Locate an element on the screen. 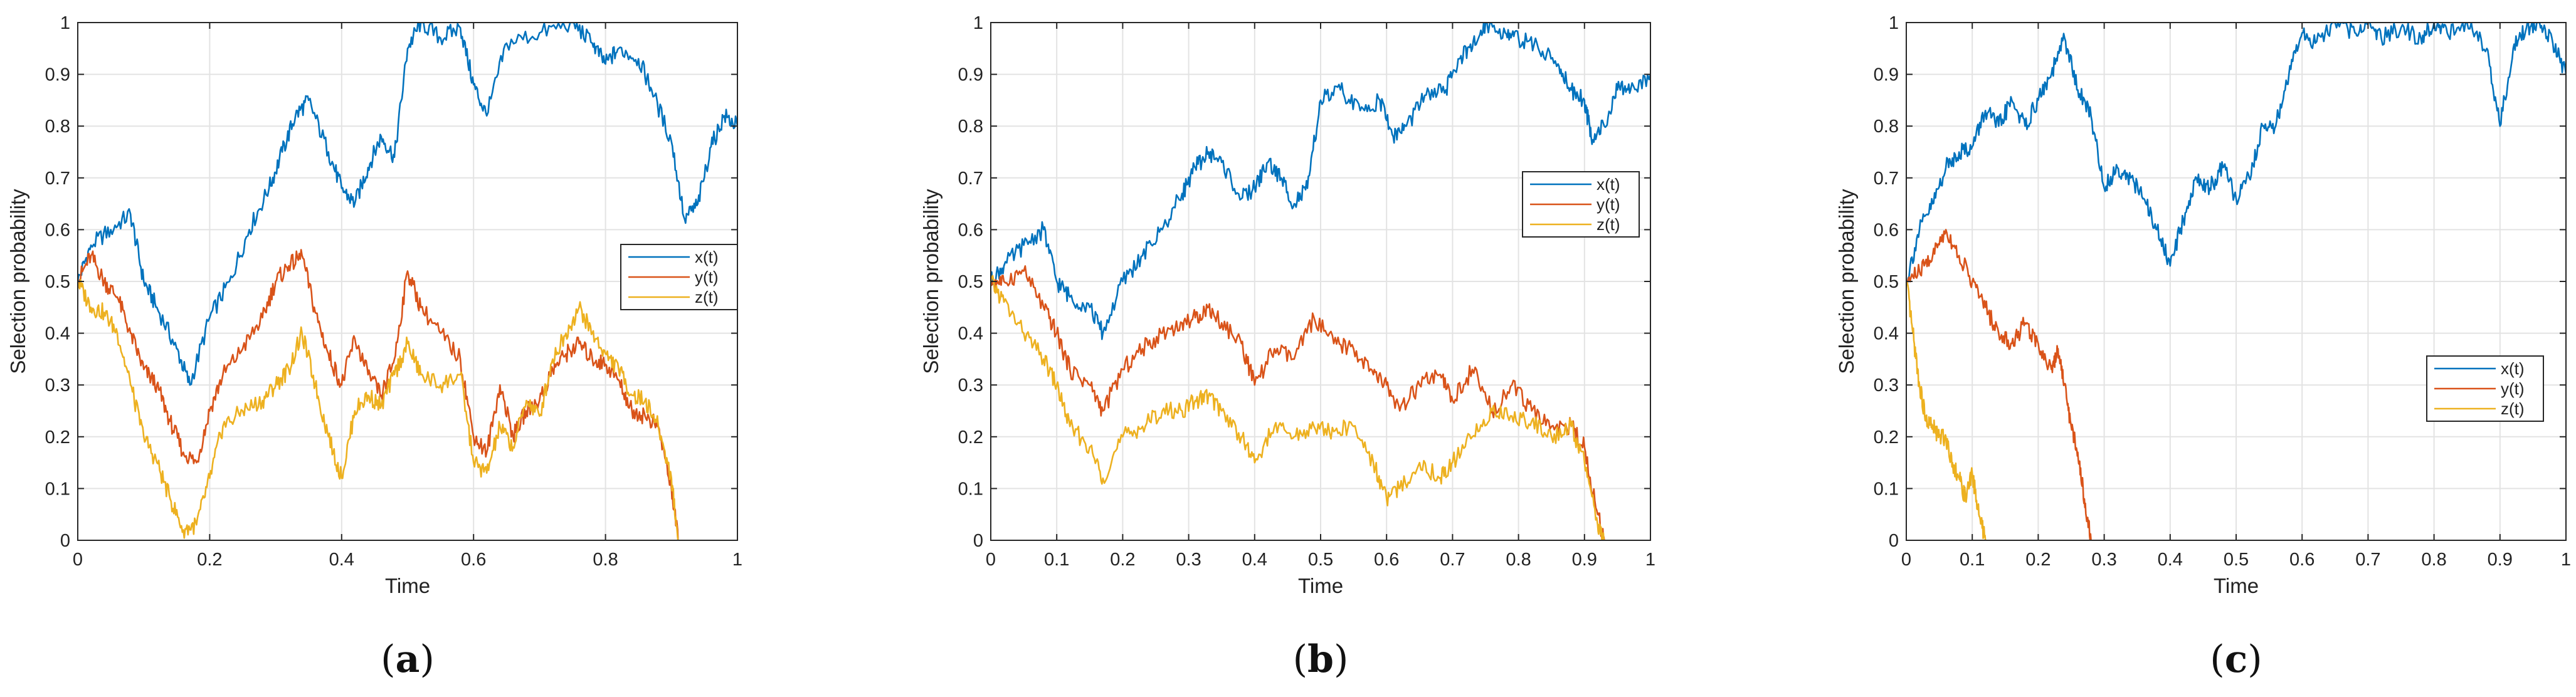 The image size is (2576, 697). panel-caption: (b) is located at coordinates (1321, 659).